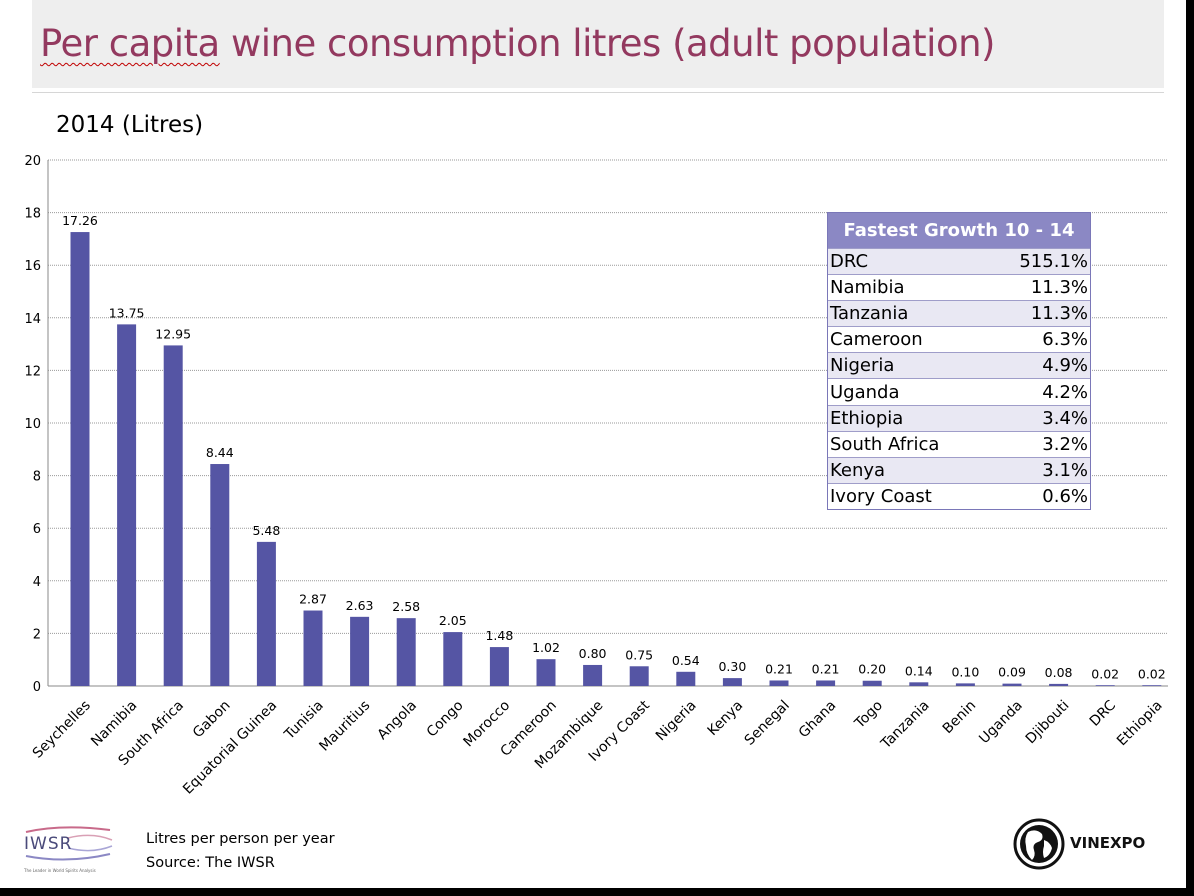 This screenshot has width=1194, height=896. What do you see at coordinates (32, 424) in the screenshot?
I see `y-tick-label: 10` at bounding box center [32, 424].